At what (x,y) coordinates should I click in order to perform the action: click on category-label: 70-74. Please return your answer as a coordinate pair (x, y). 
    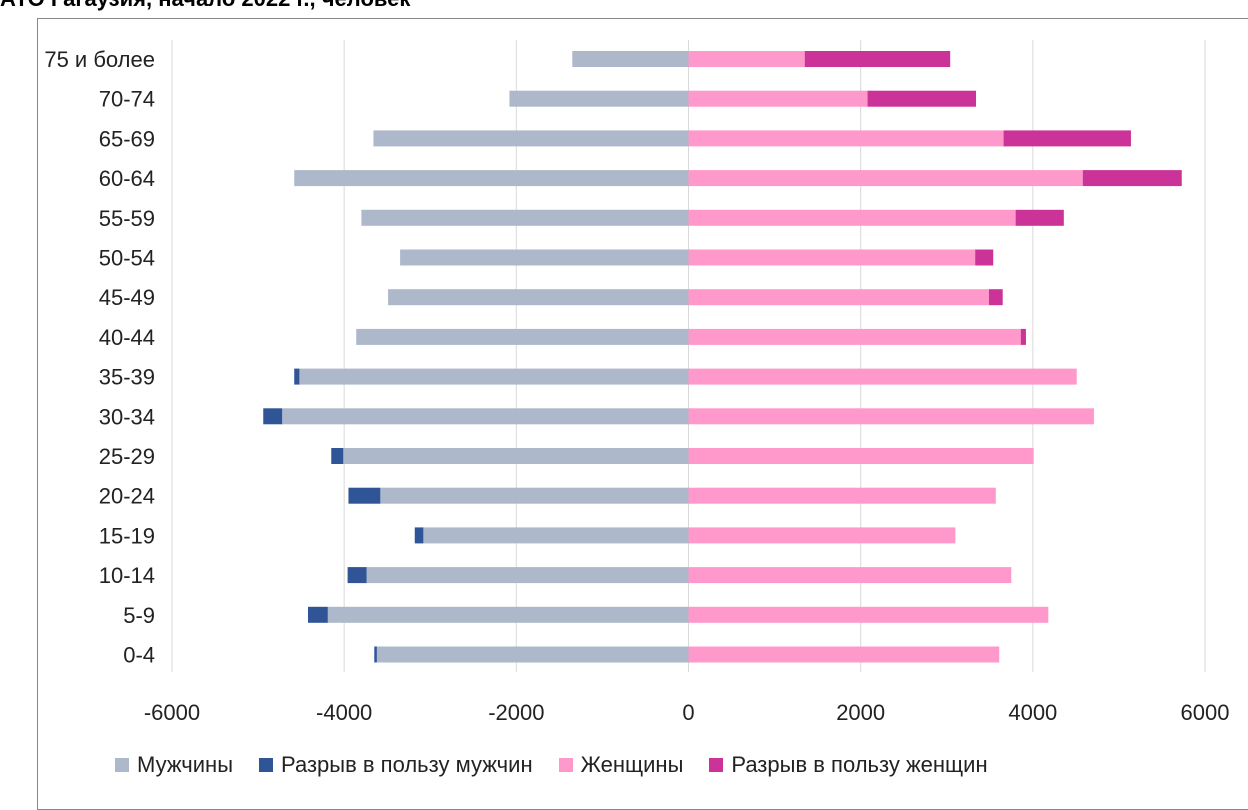
    Looking at the image, I should click on (127, 99).